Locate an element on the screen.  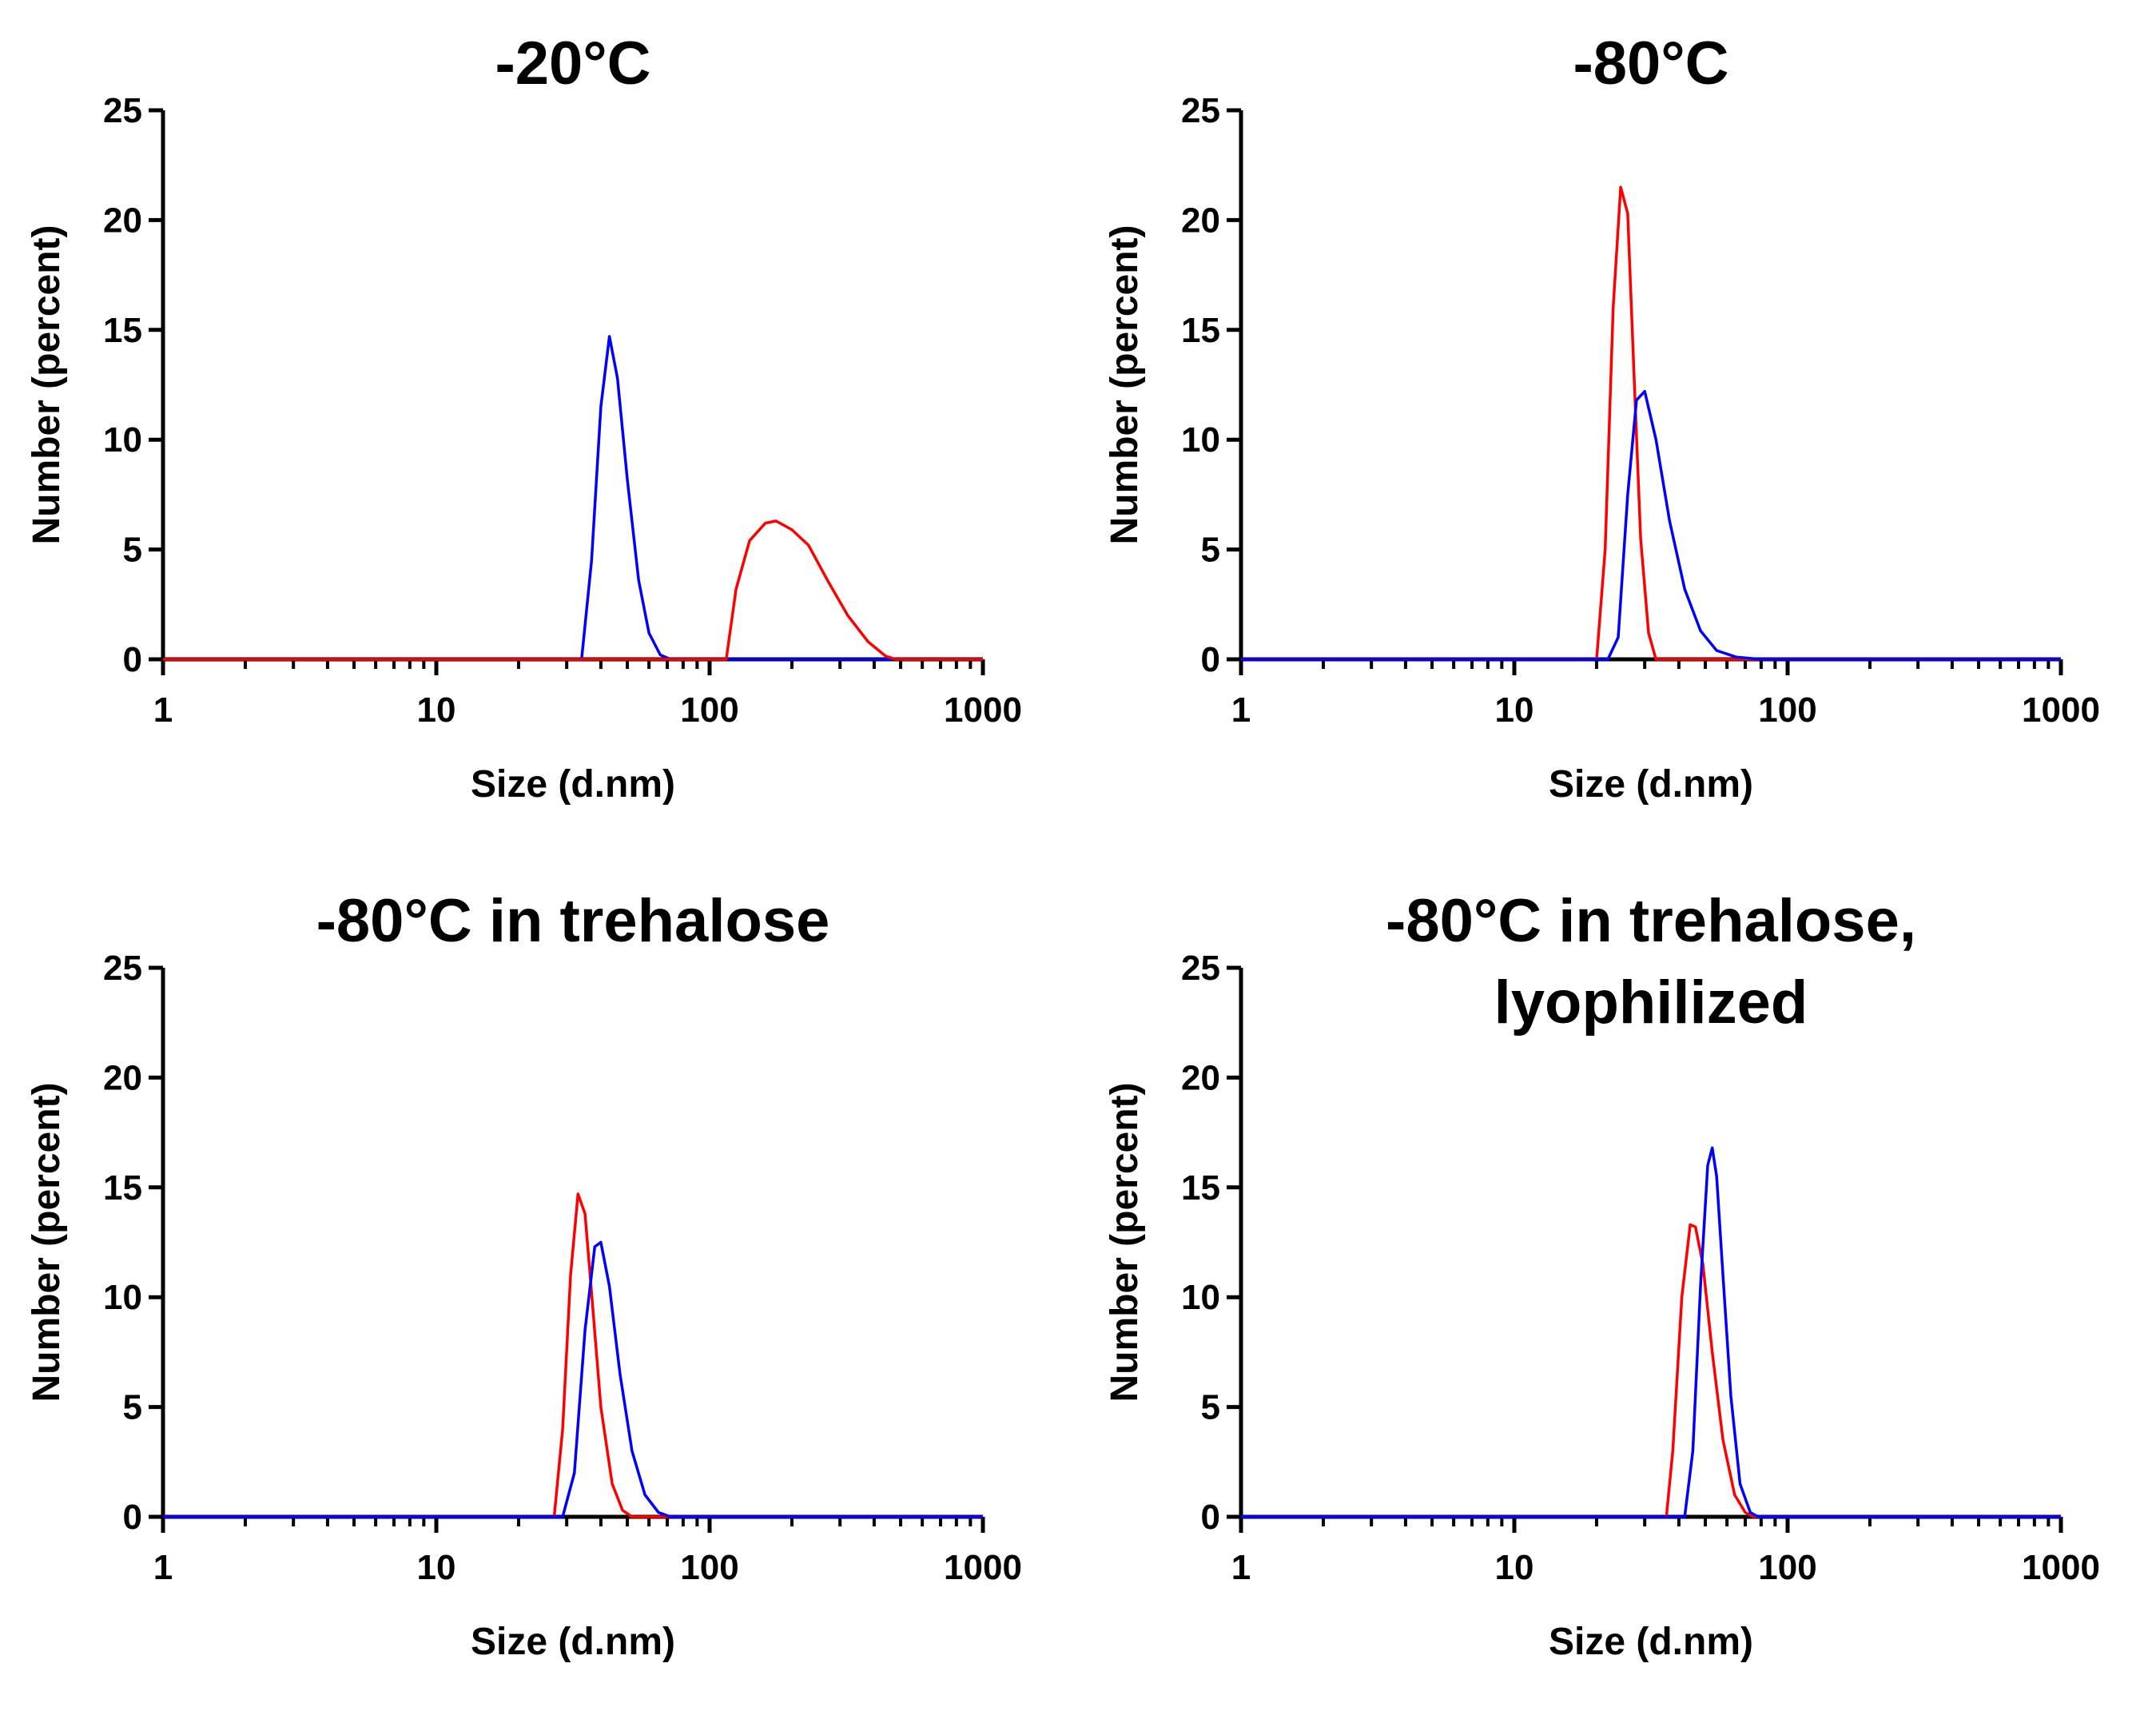
chart-title: -80°C is located at coordinates (1650, 63).